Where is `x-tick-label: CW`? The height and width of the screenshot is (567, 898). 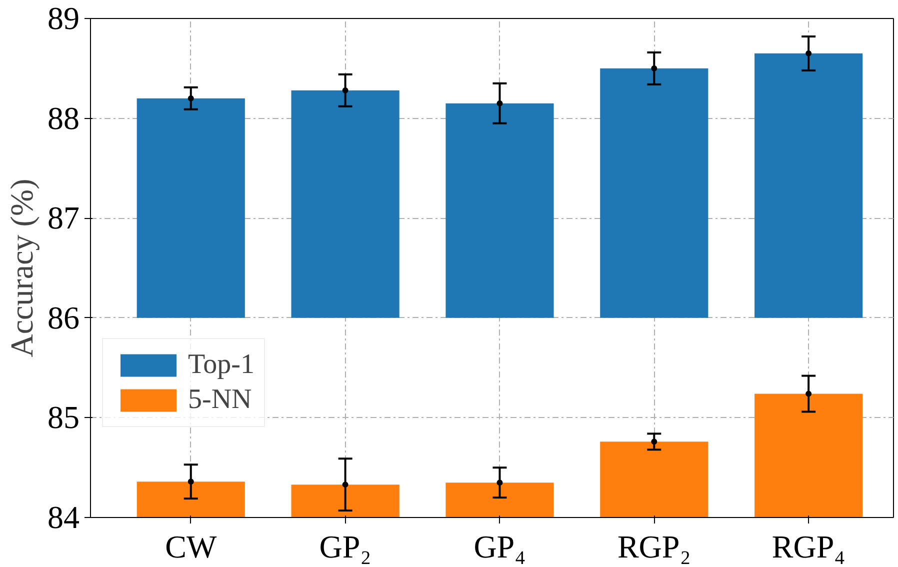
x-tick-label: CW is located at coordinates (191, 546).